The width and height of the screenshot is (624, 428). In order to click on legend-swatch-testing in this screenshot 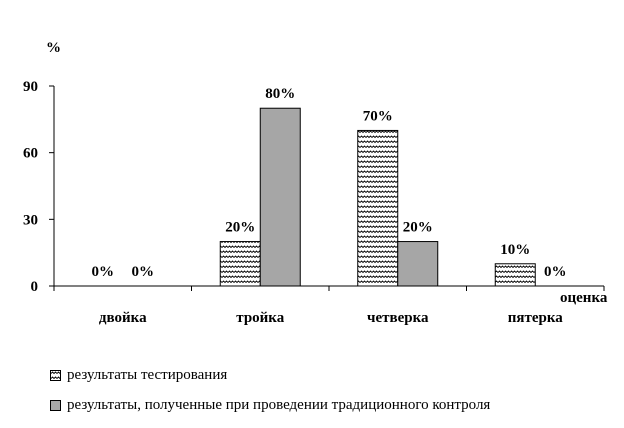, I will do `click(55, 375)`.